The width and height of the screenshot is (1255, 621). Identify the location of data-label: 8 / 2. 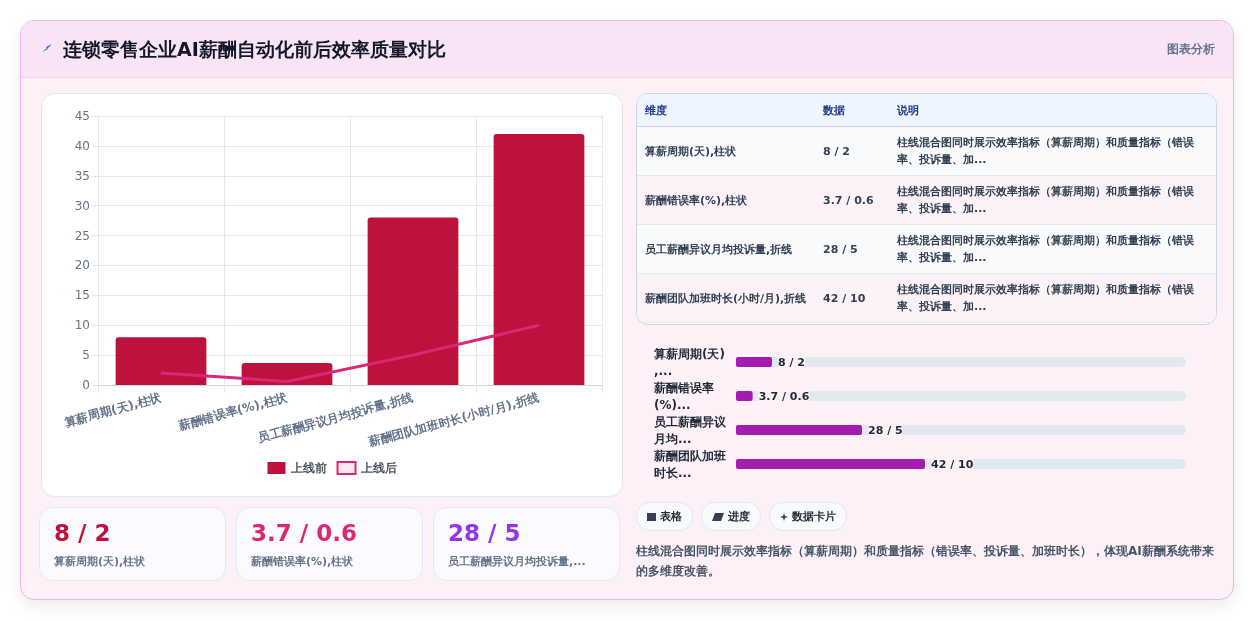
(791, 362).